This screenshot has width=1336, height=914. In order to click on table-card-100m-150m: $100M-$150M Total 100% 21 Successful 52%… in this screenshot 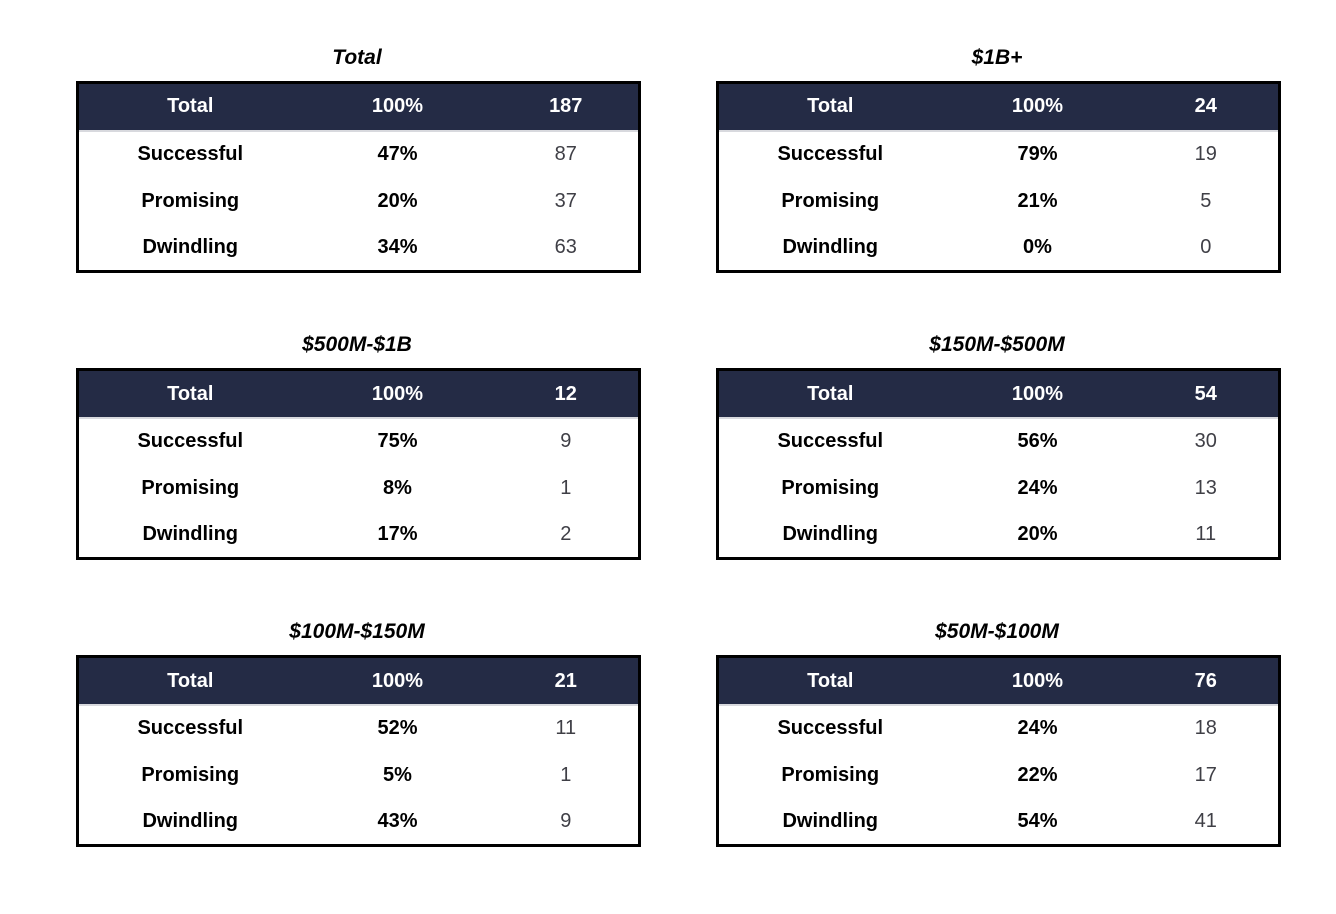, I will do `click(358, 734)`.